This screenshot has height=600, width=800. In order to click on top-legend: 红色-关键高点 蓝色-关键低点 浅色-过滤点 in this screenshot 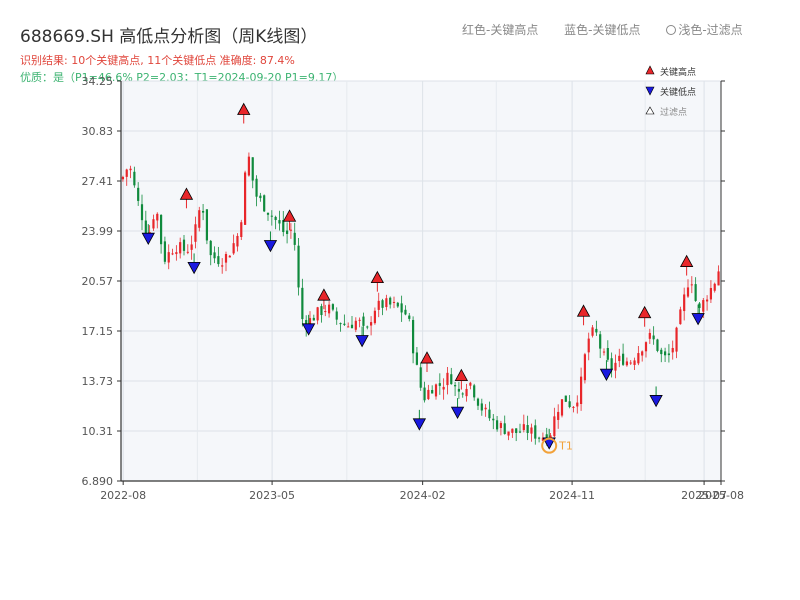, I will do `click(613, 29)`.